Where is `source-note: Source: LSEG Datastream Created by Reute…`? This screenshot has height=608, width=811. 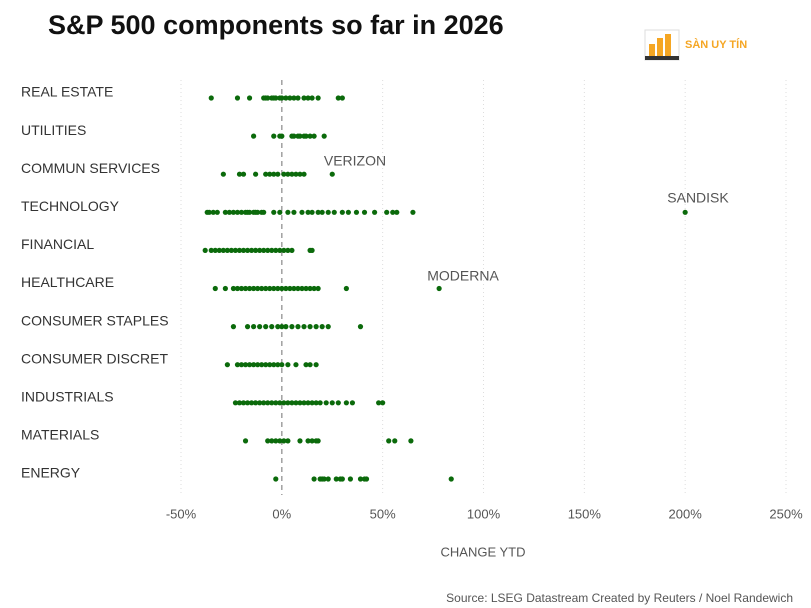 source-note: Source: LSEG Datastream Created by Reute… is located at coordinates (619, 598).